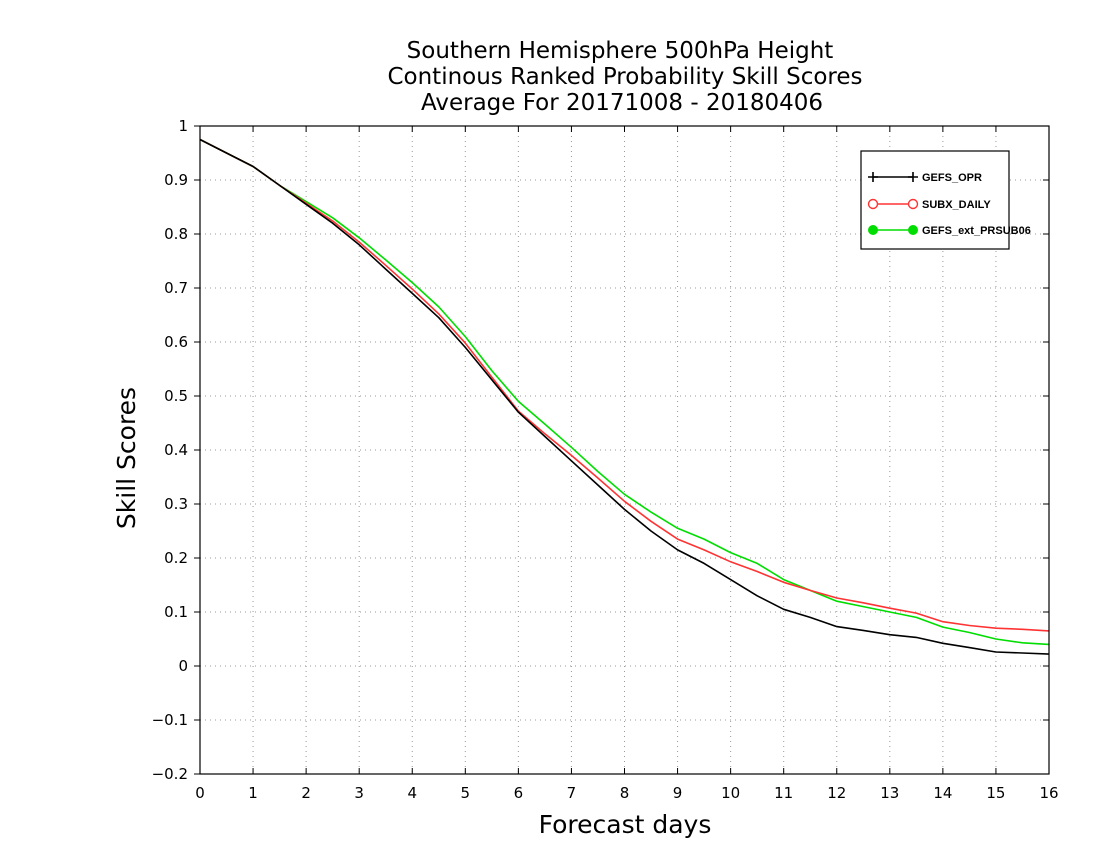 Image resolution: width=1100 pixels, height=850 pixels. Describe the element at coordinates (620, 51) in the screenshot. I see `title-line-1: Southern Hemisphere 500hPa Height` at that location.